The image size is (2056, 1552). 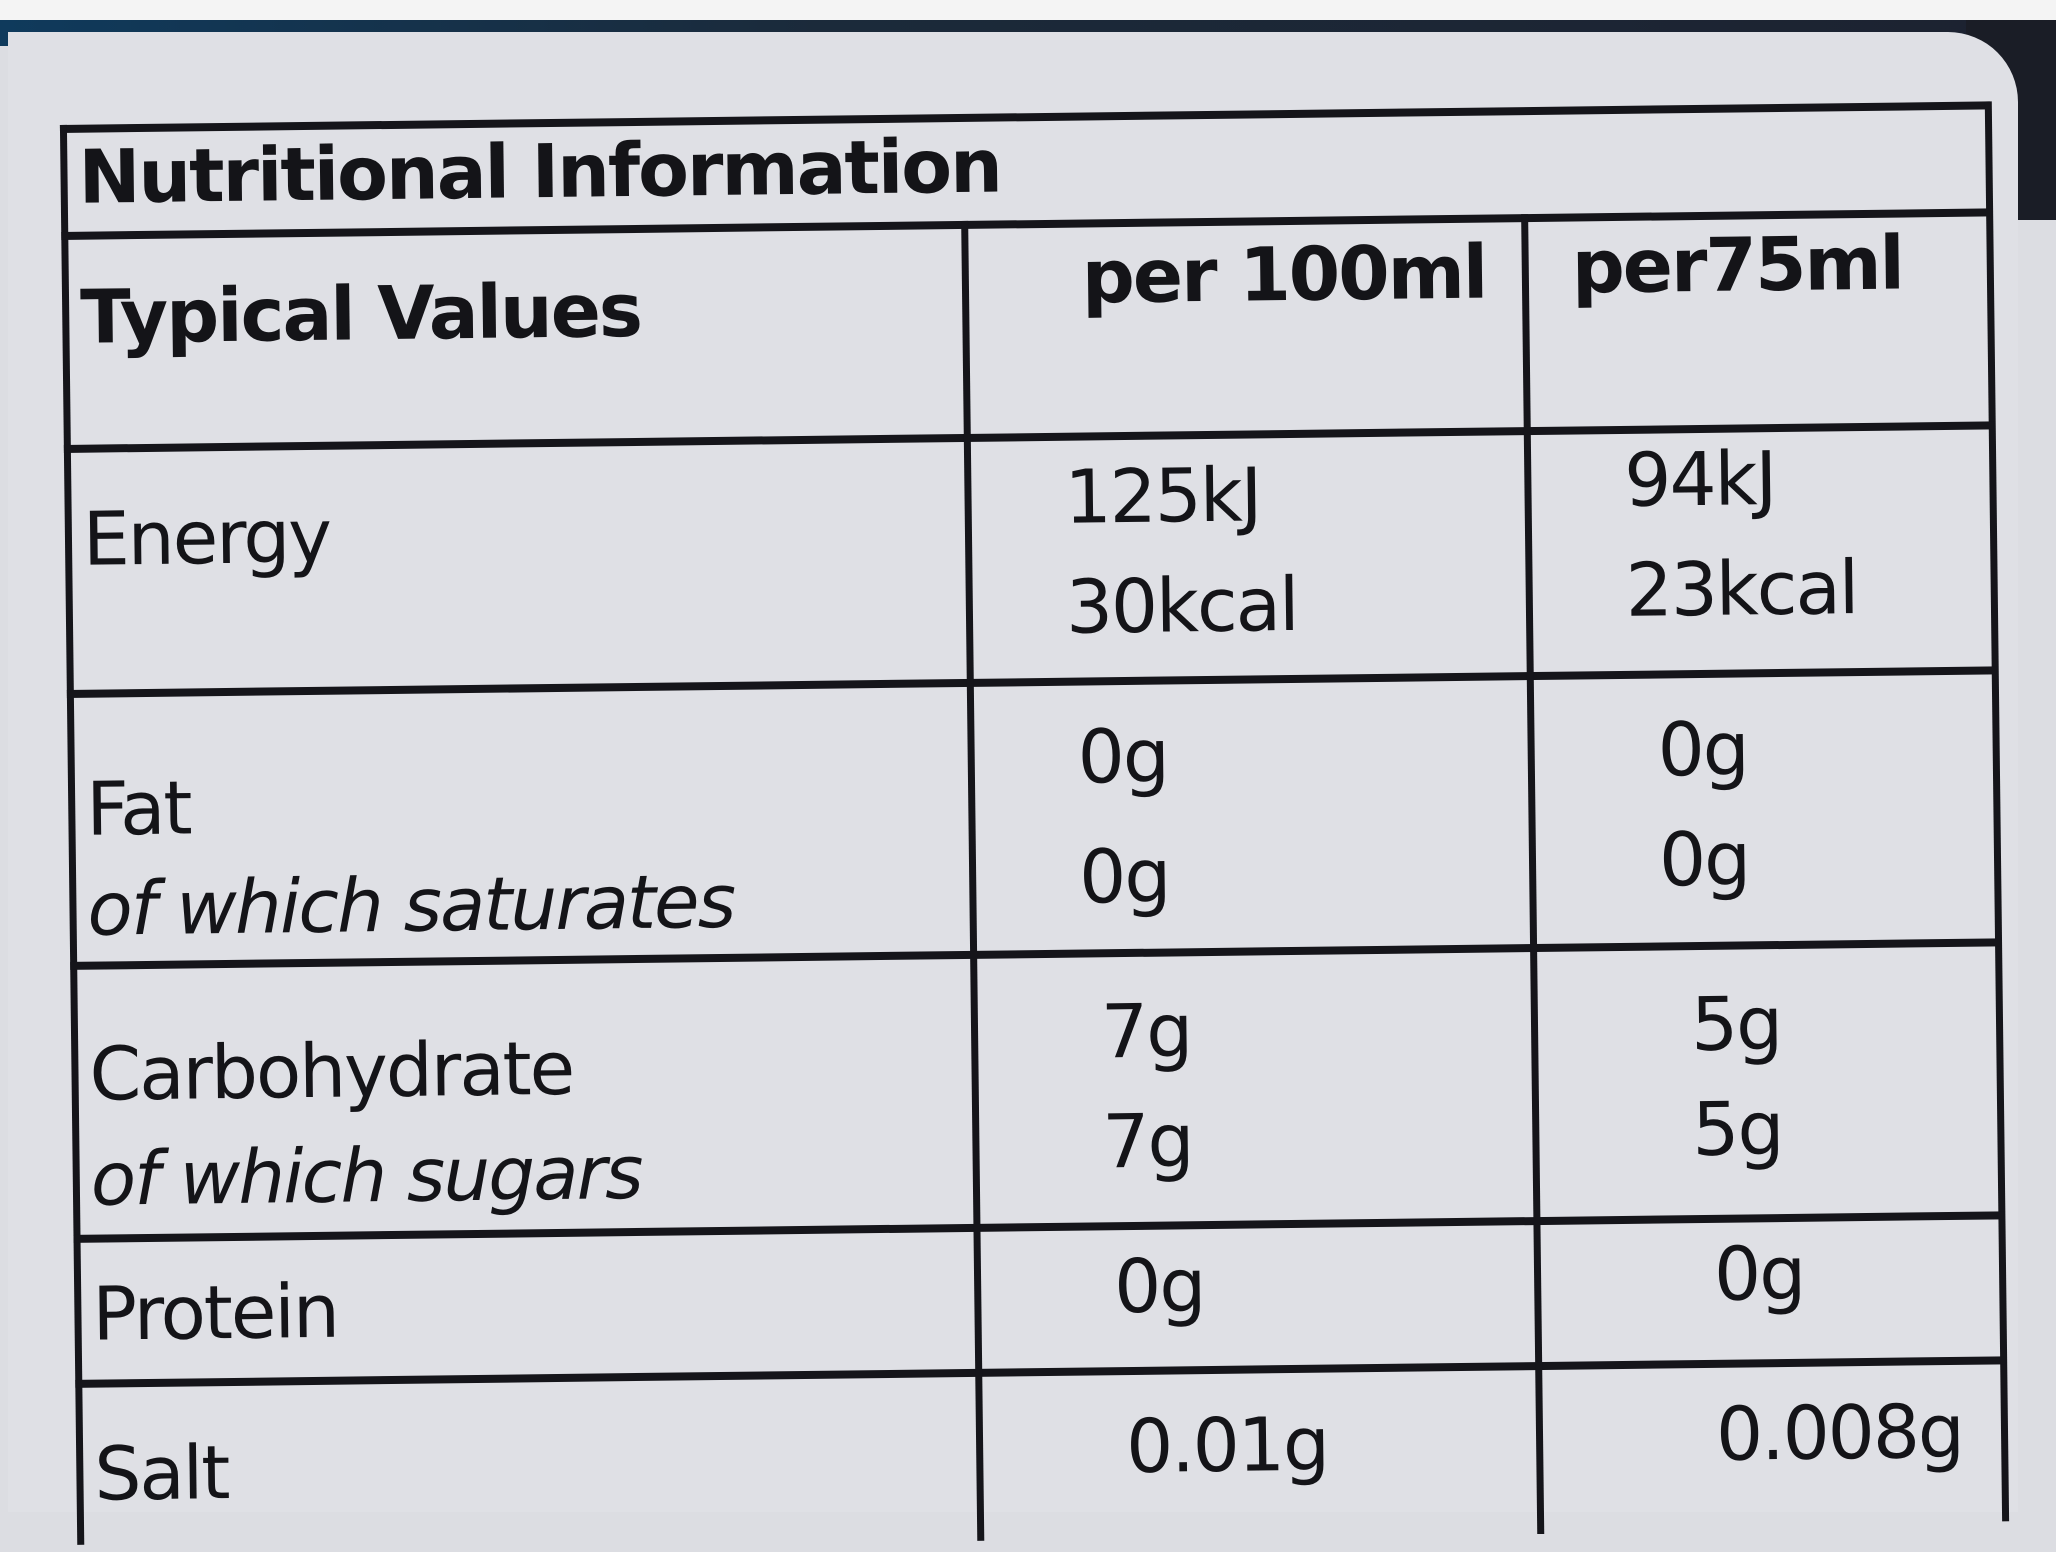 I want to click on salt-per100: 0.01g, so click(x=1227, y=1446).